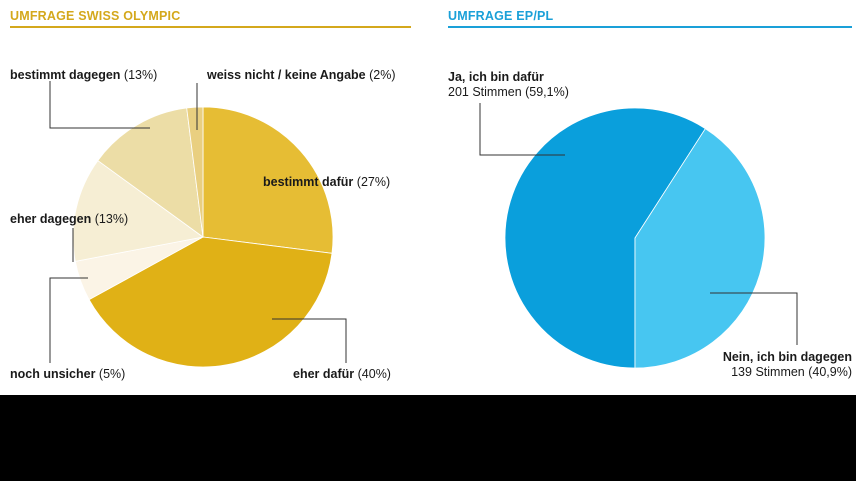  What do you see at coordinates (650, 27) in the screenshot?
I see `title-underline-right` at bounding box center [650, 27].